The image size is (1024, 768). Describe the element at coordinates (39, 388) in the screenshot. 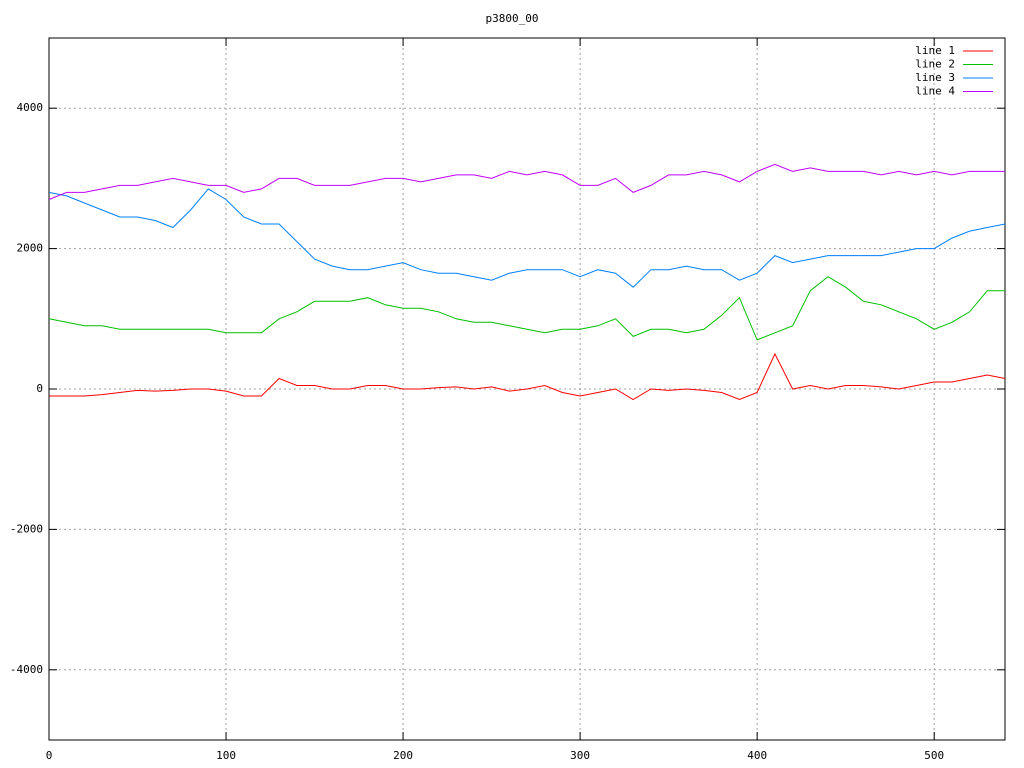

I see `y-tick-label: 0` at that location.